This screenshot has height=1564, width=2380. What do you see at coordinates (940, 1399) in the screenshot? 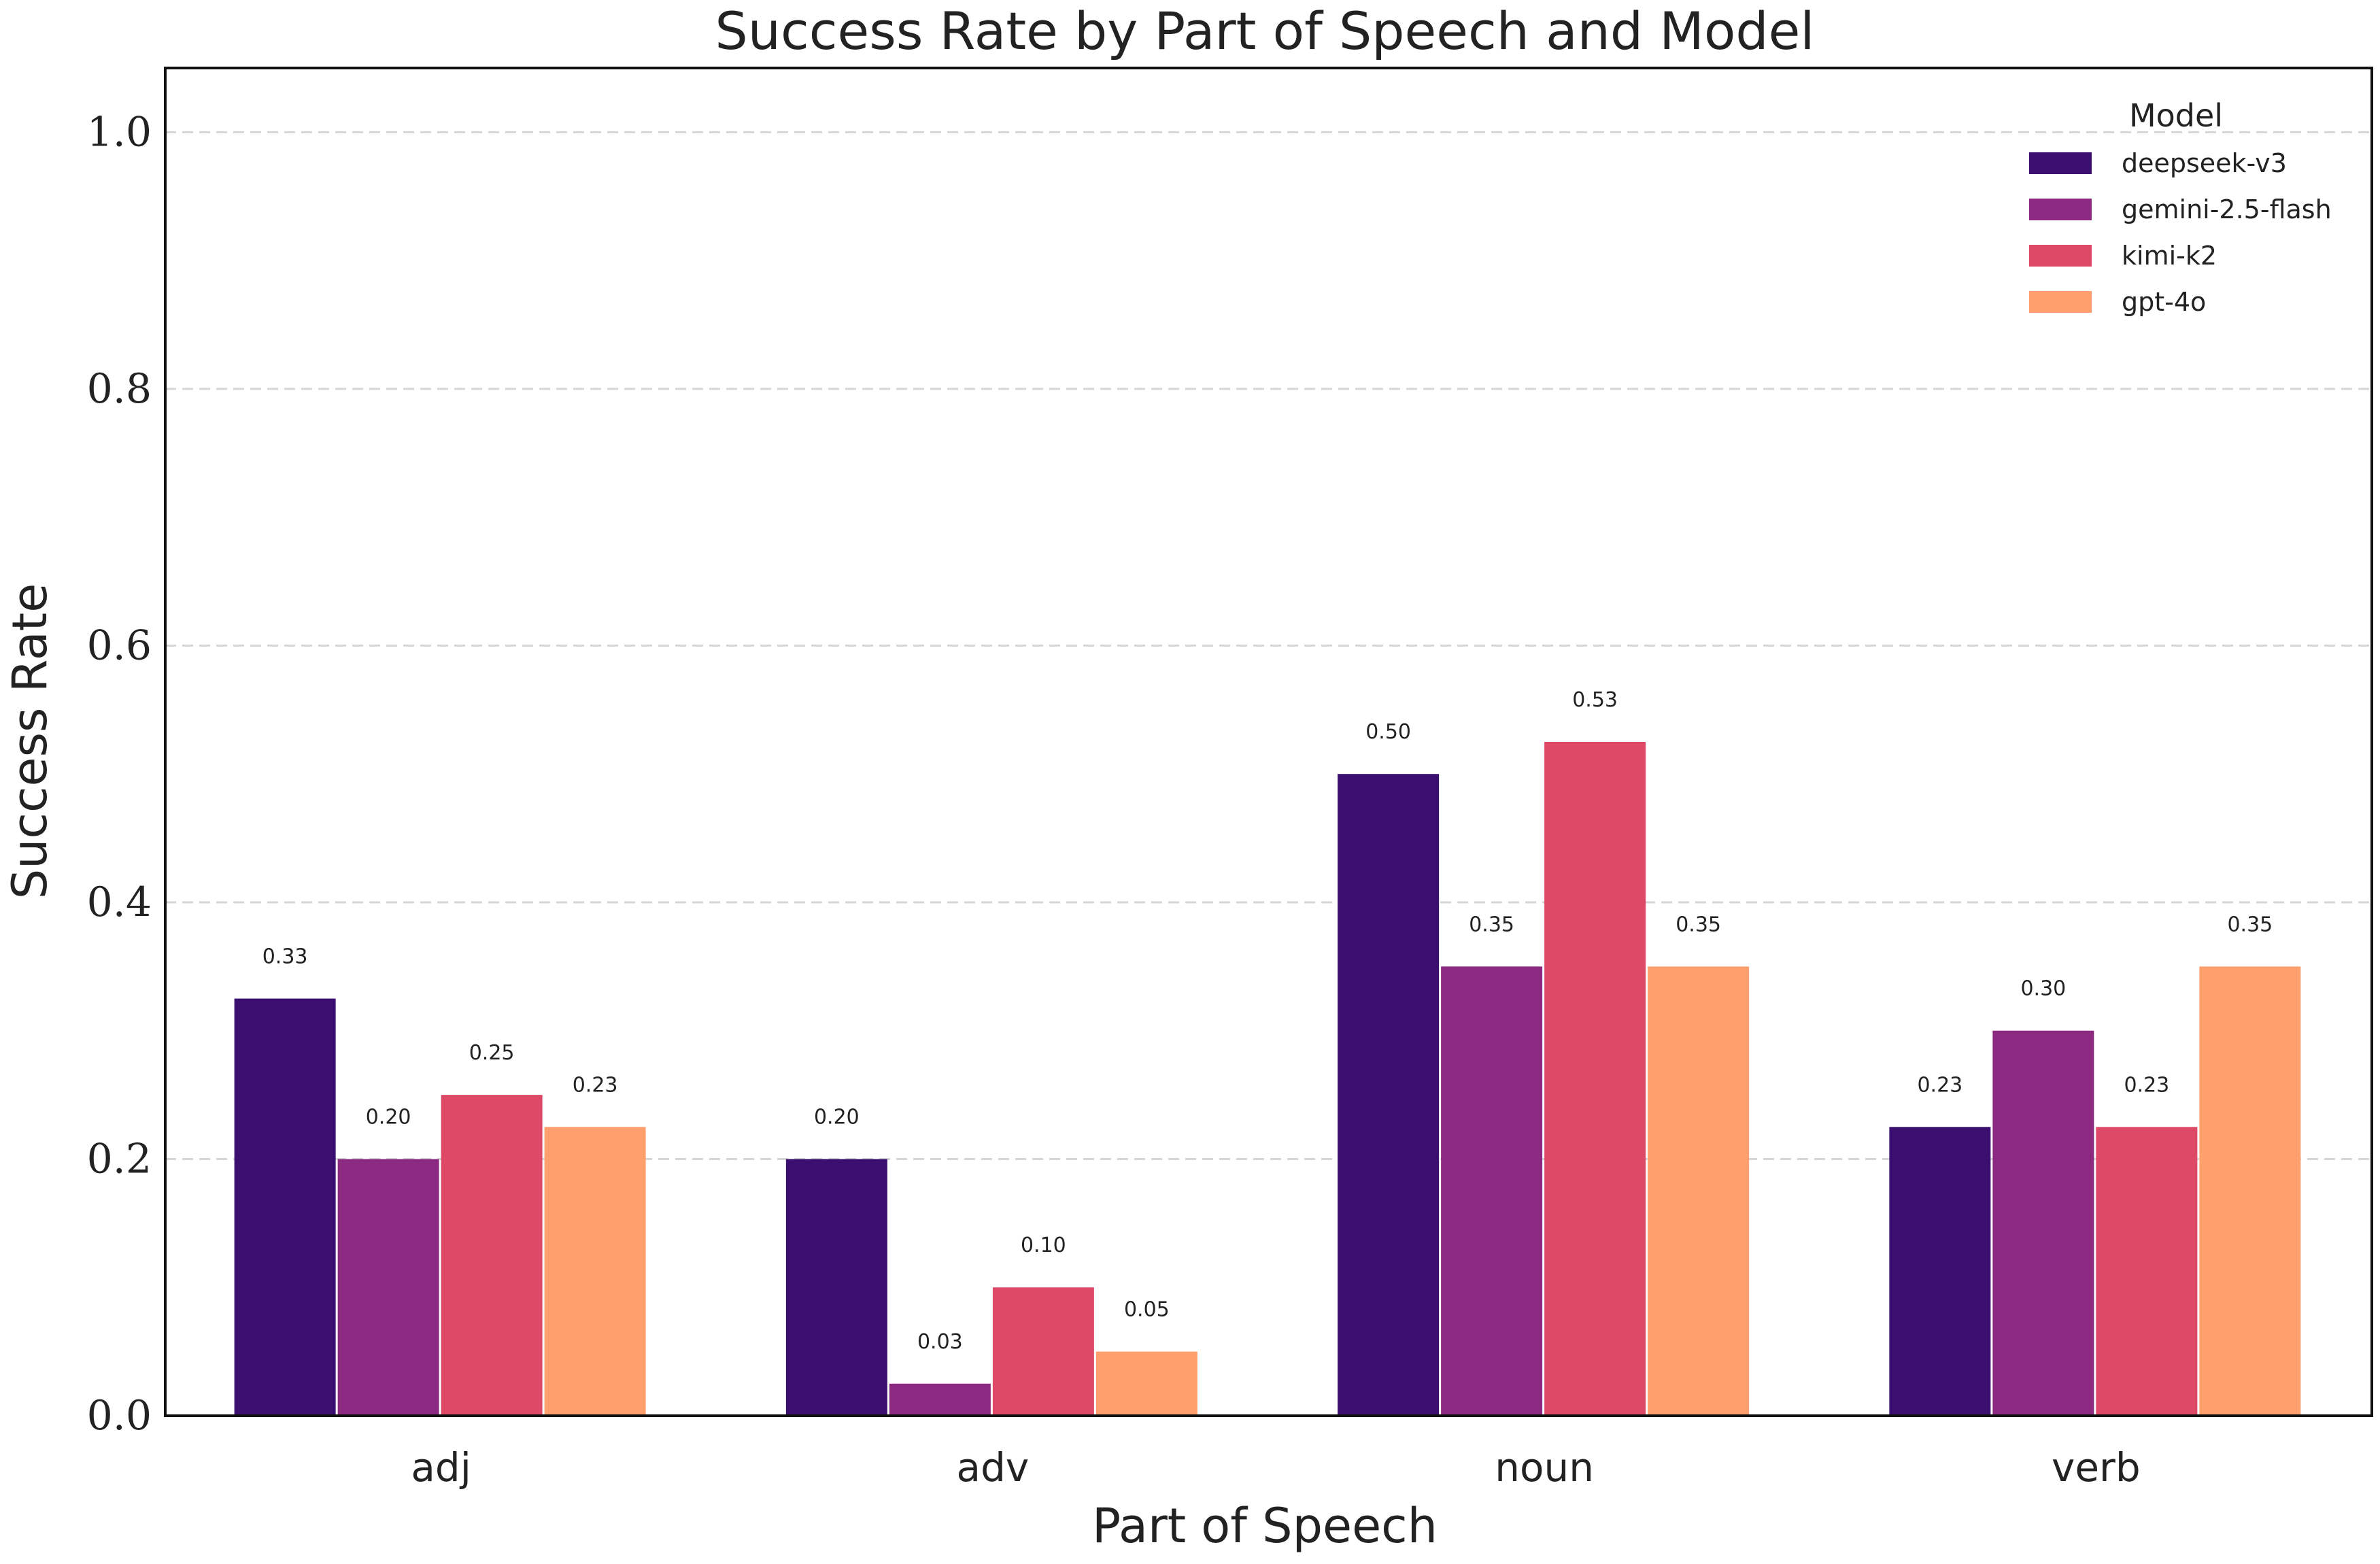
I see `bar-gemini-2.5-flash-adv` at bounding box center [940, 1399].